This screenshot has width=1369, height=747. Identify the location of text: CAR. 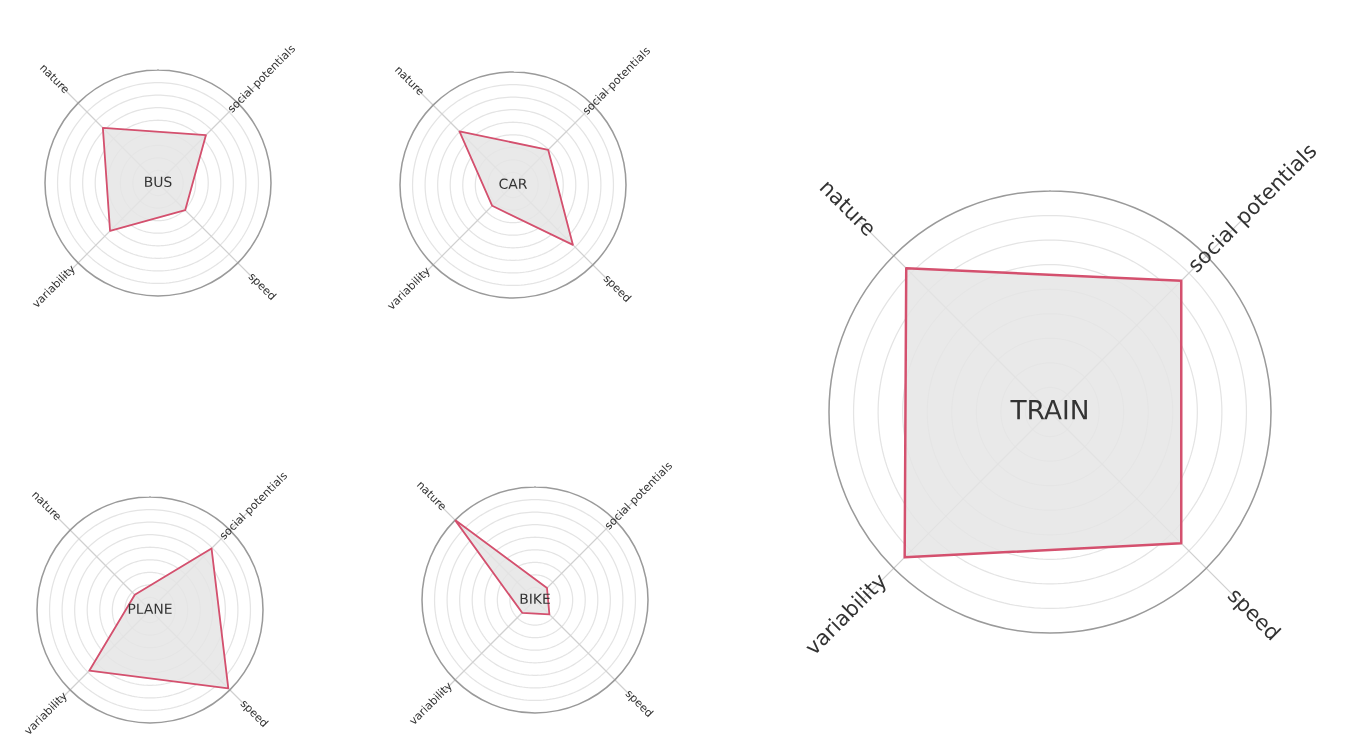
(513, 184).